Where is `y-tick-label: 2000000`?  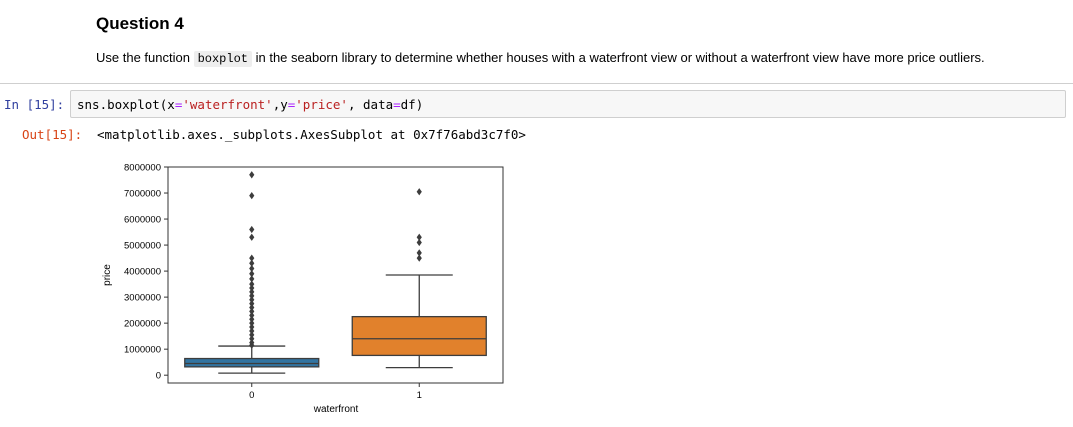 y-tick-label: 2000000 is located at coordinates (142, 324).